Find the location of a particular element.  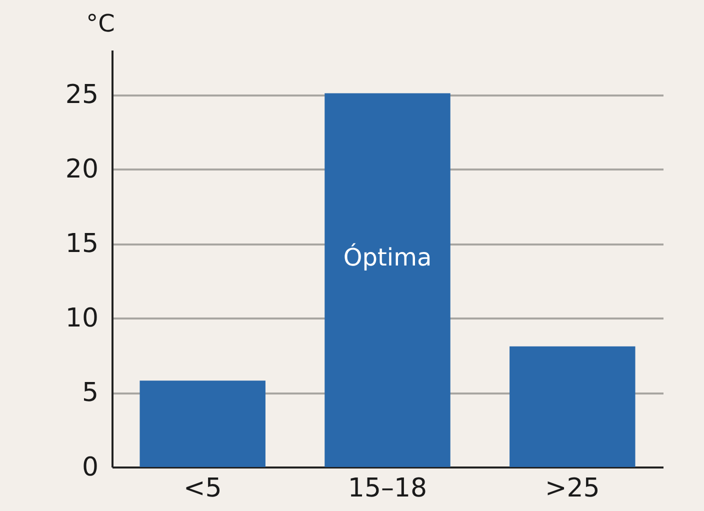

y-tick-label: 10 is located at coordinates (81, 319).